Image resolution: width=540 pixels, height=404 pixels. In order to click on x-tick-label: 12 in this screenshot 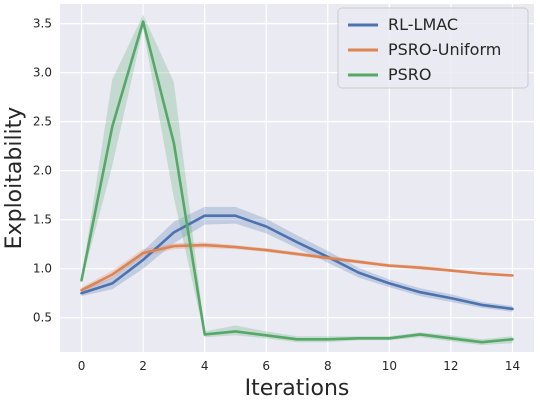, I will do `click(450, 366)`.